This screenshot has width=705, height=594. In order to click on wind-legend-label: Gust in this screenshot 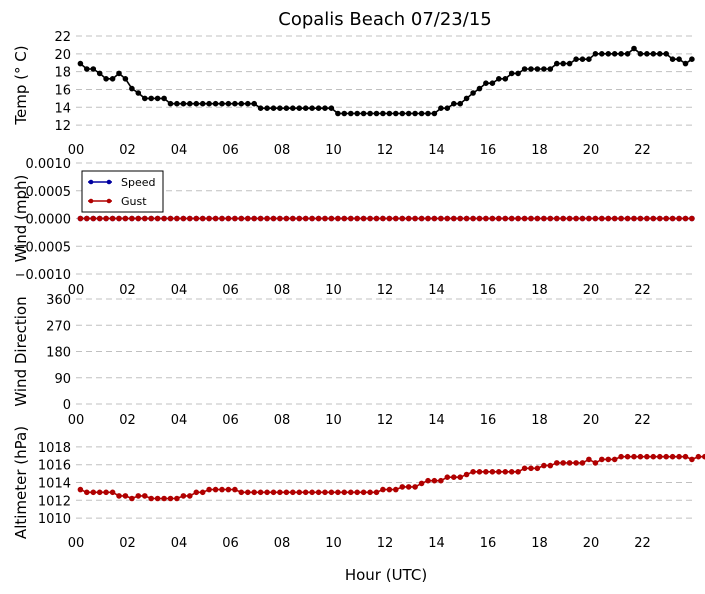, I will do `click(134, 201)`.